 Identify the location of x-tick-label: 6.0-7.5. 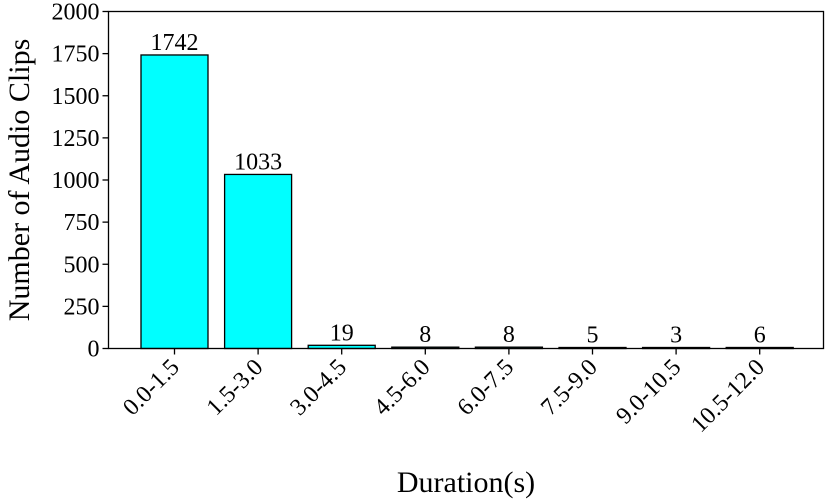
(486, 387).